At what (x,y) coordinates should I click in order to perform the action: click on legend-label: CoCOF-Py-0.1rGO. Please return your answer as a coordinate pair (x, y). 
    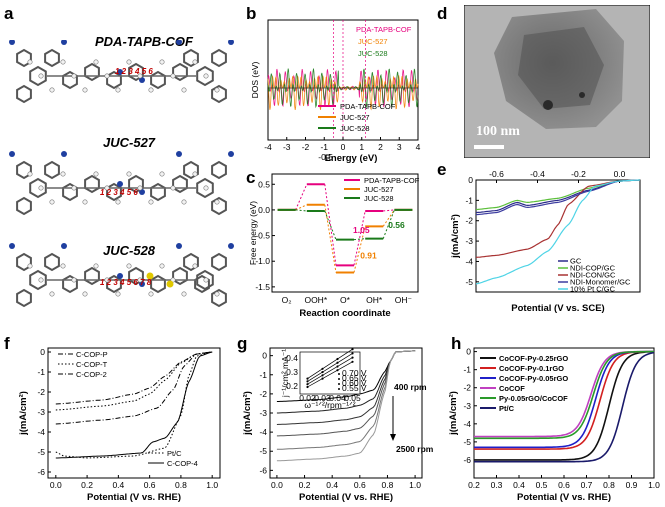
    Looking at the image, I should click on (531, 368).